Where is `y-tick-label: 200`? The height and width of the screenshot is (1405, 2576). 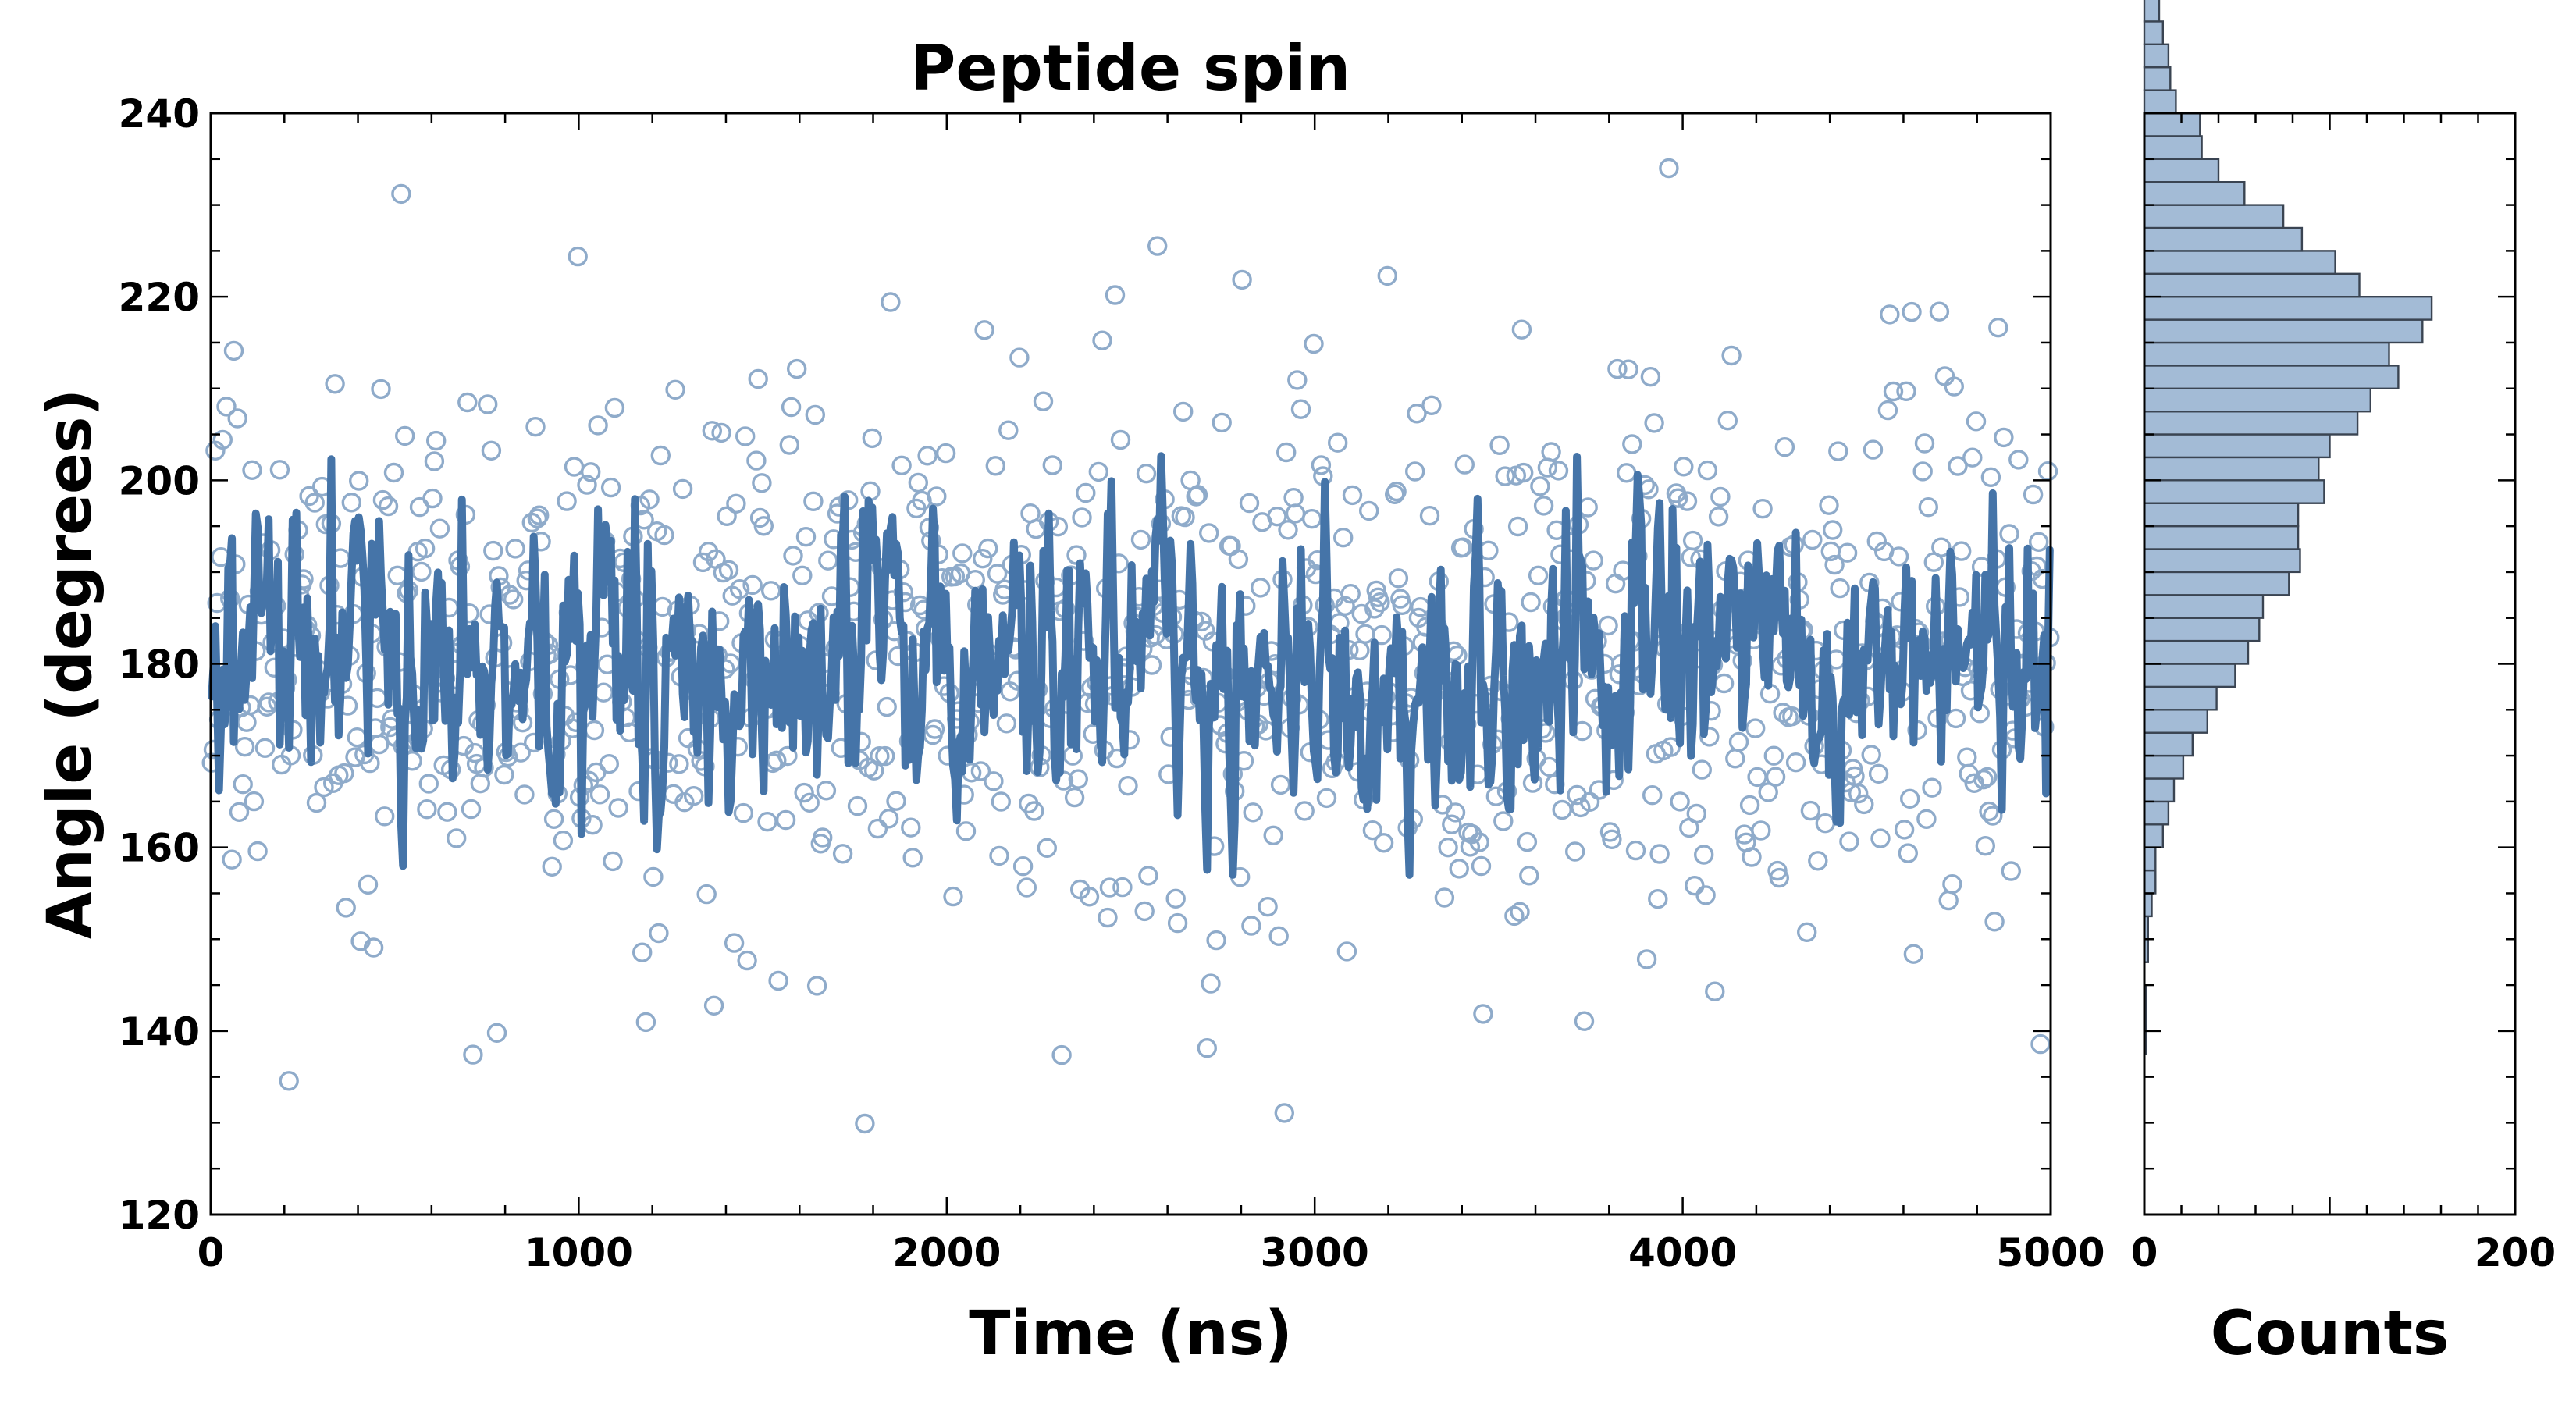 y-tick-label: 200 is located at coordinates (159, 481).